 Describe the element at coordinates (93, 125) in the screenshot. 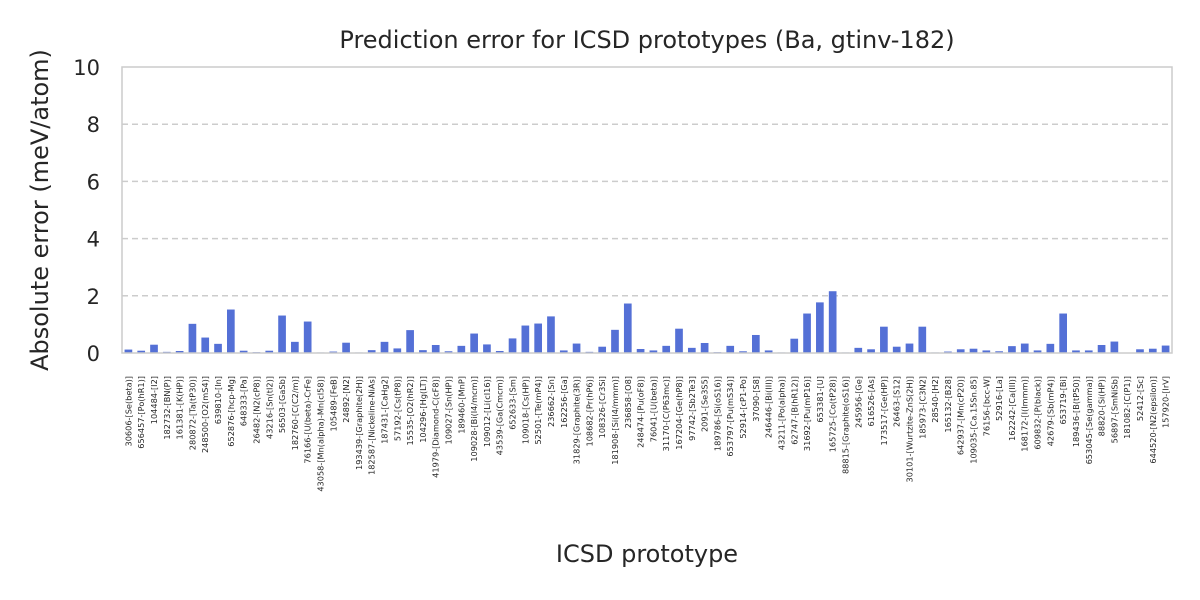

I see `y-tick-label: 8` at that location.